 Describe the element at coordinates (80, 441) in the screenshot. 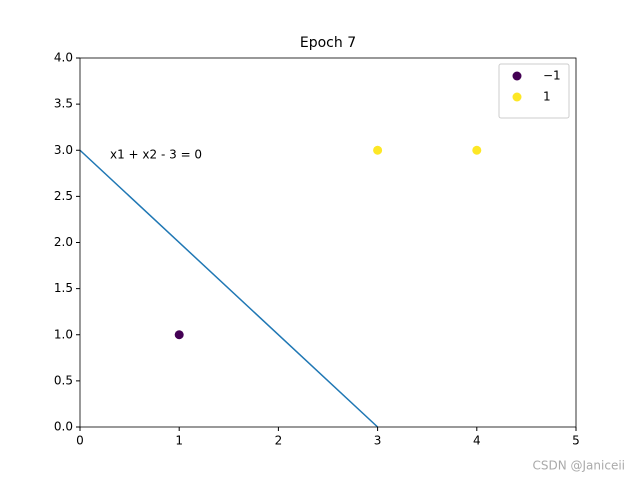

I see `x-tick-label: 0` at that location.